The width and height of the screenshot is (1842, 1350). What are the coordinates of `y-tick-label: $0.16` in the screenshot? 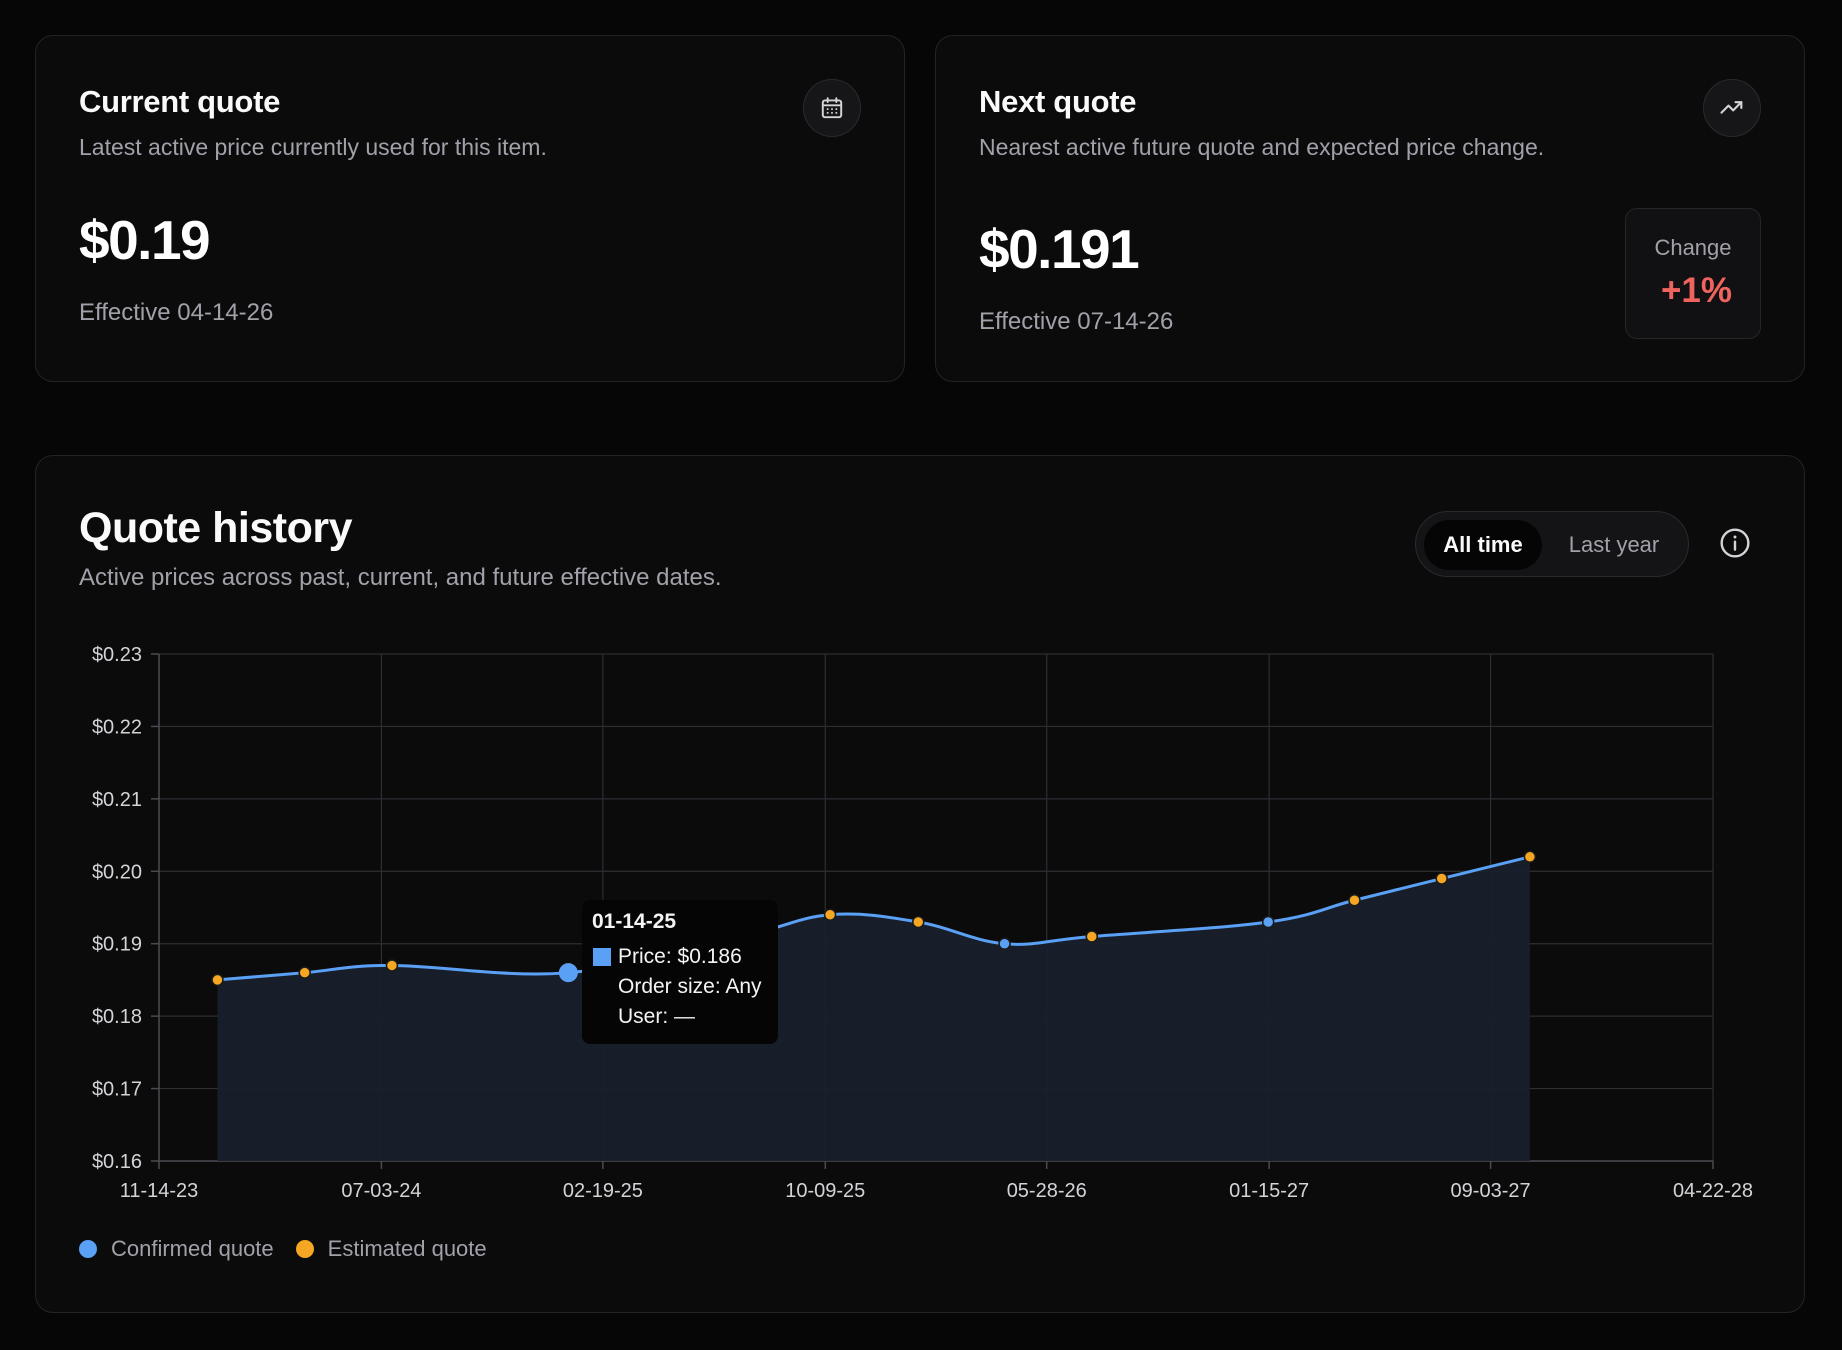 It's located at (117, 1162).